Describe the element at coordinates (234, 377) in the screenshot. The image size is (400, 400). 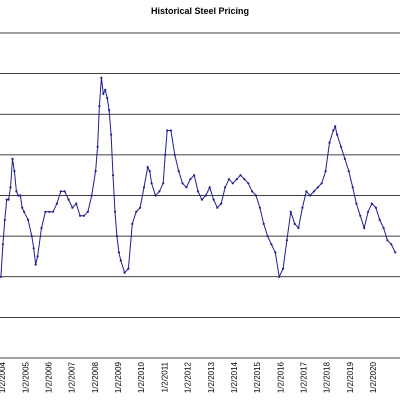
I see `x-tick-label: 1/2/2014` at that location.